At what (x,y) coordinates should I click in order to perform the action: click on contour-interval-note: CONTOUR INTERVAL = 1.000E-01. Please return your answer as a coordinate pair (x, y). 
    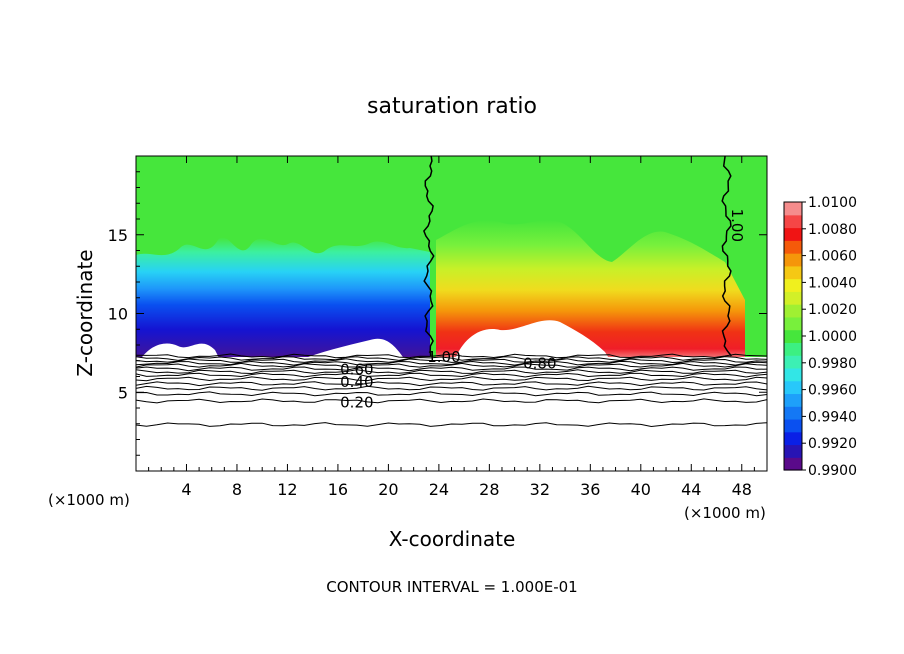
    Looking at the image, I should click on (451, 587).